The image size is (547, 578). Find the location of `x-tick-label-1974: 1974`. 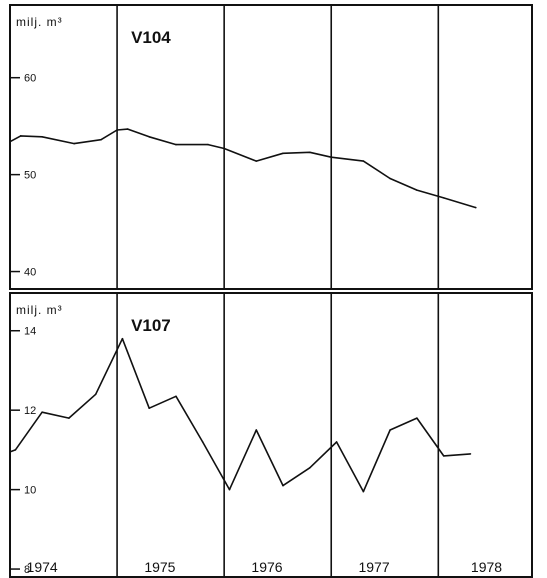

x-tick-label-1974: 1974 is located at coordinates (42, 567).